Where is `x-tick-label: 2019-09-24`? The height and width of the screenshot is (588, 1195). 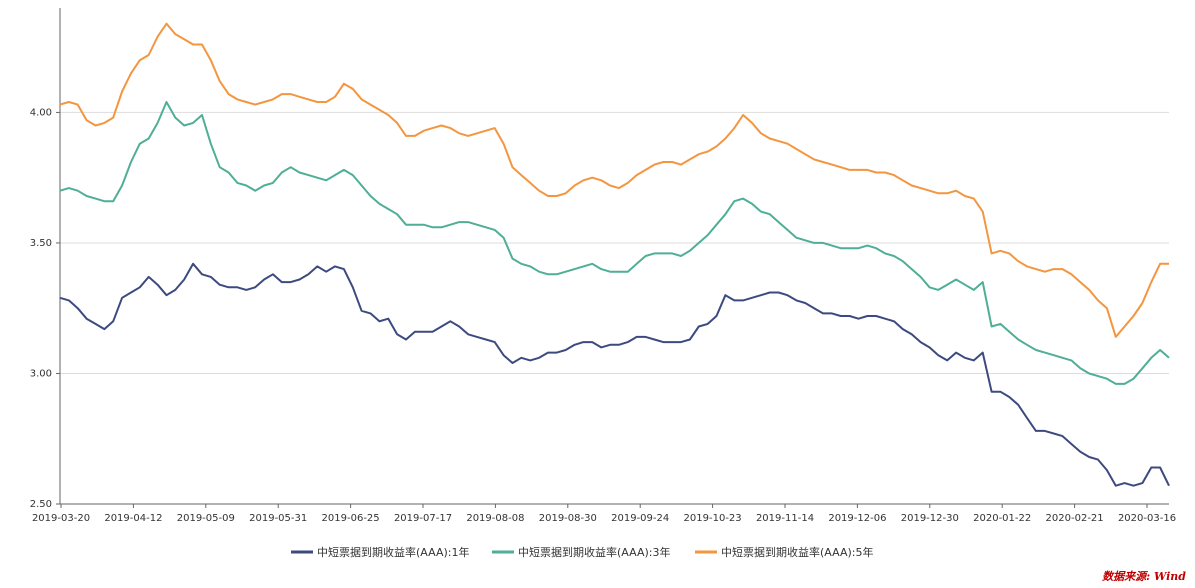 x-tick-label: 2019-09-24 is located at coordinates (640, 518).